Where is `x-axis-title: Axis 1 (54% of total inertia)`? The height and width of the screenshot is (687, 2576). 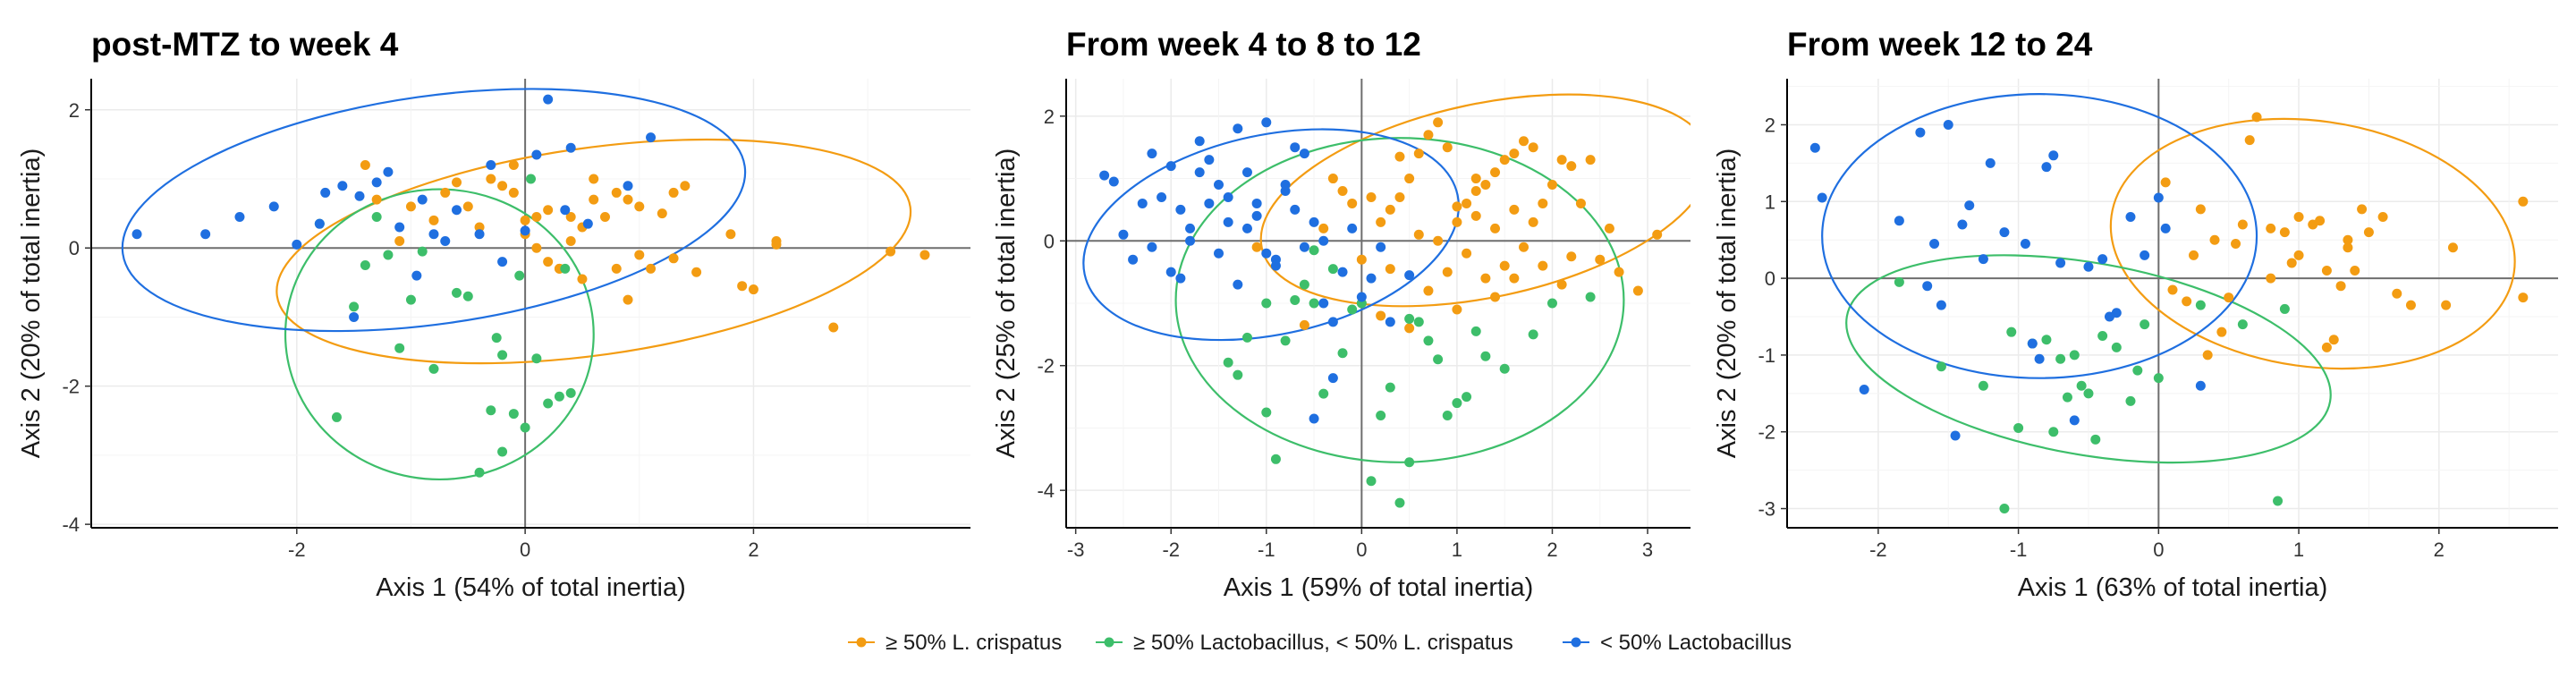 x-axis-title: Axis 1 (54% of total inertia) is located at coordinates (531, 587).